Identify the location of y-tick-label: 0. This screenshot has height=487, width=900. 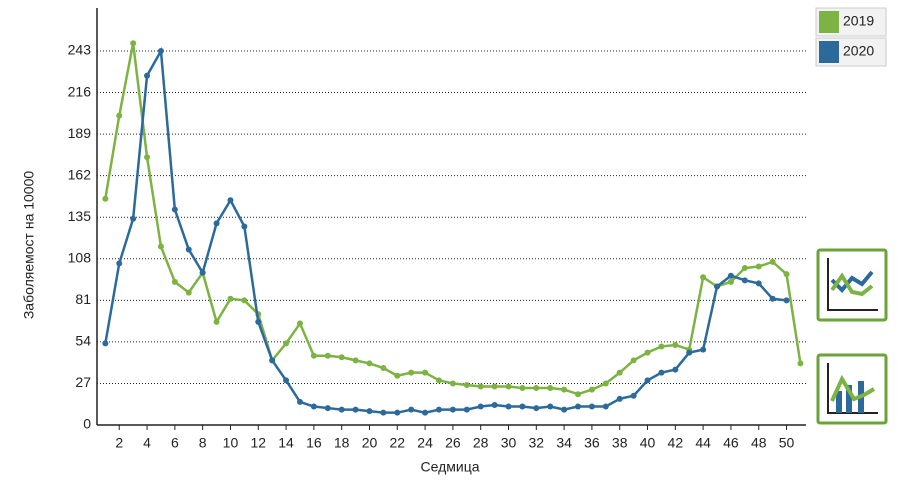
(87, 424).